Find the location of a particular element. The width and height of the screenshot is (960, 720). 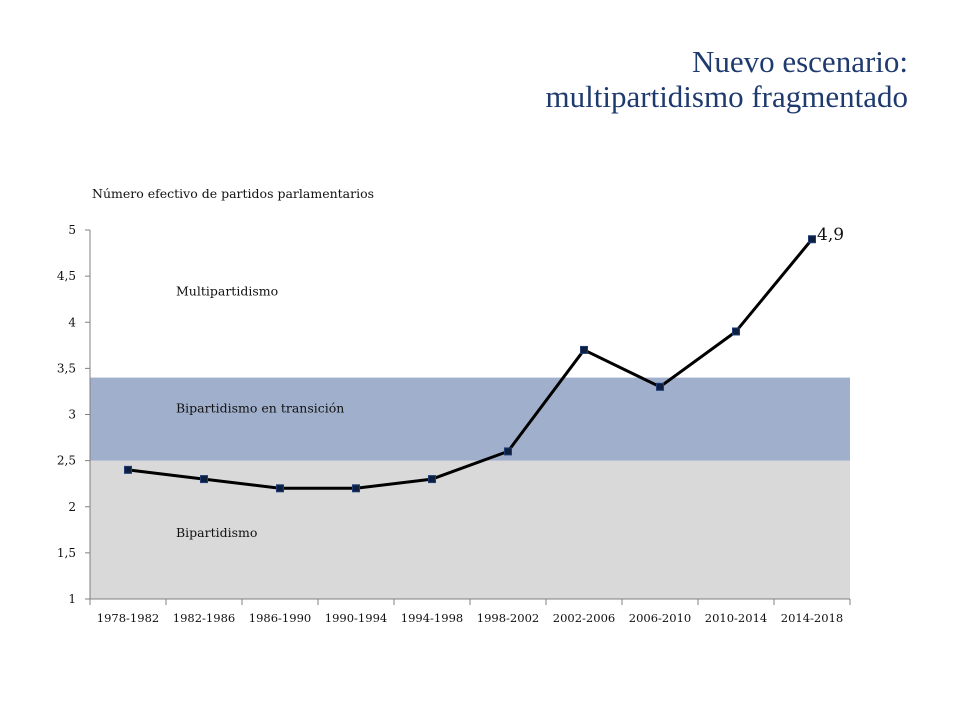

x-tick-label-5: 1994-1998 is located at coordinates (432, 618).